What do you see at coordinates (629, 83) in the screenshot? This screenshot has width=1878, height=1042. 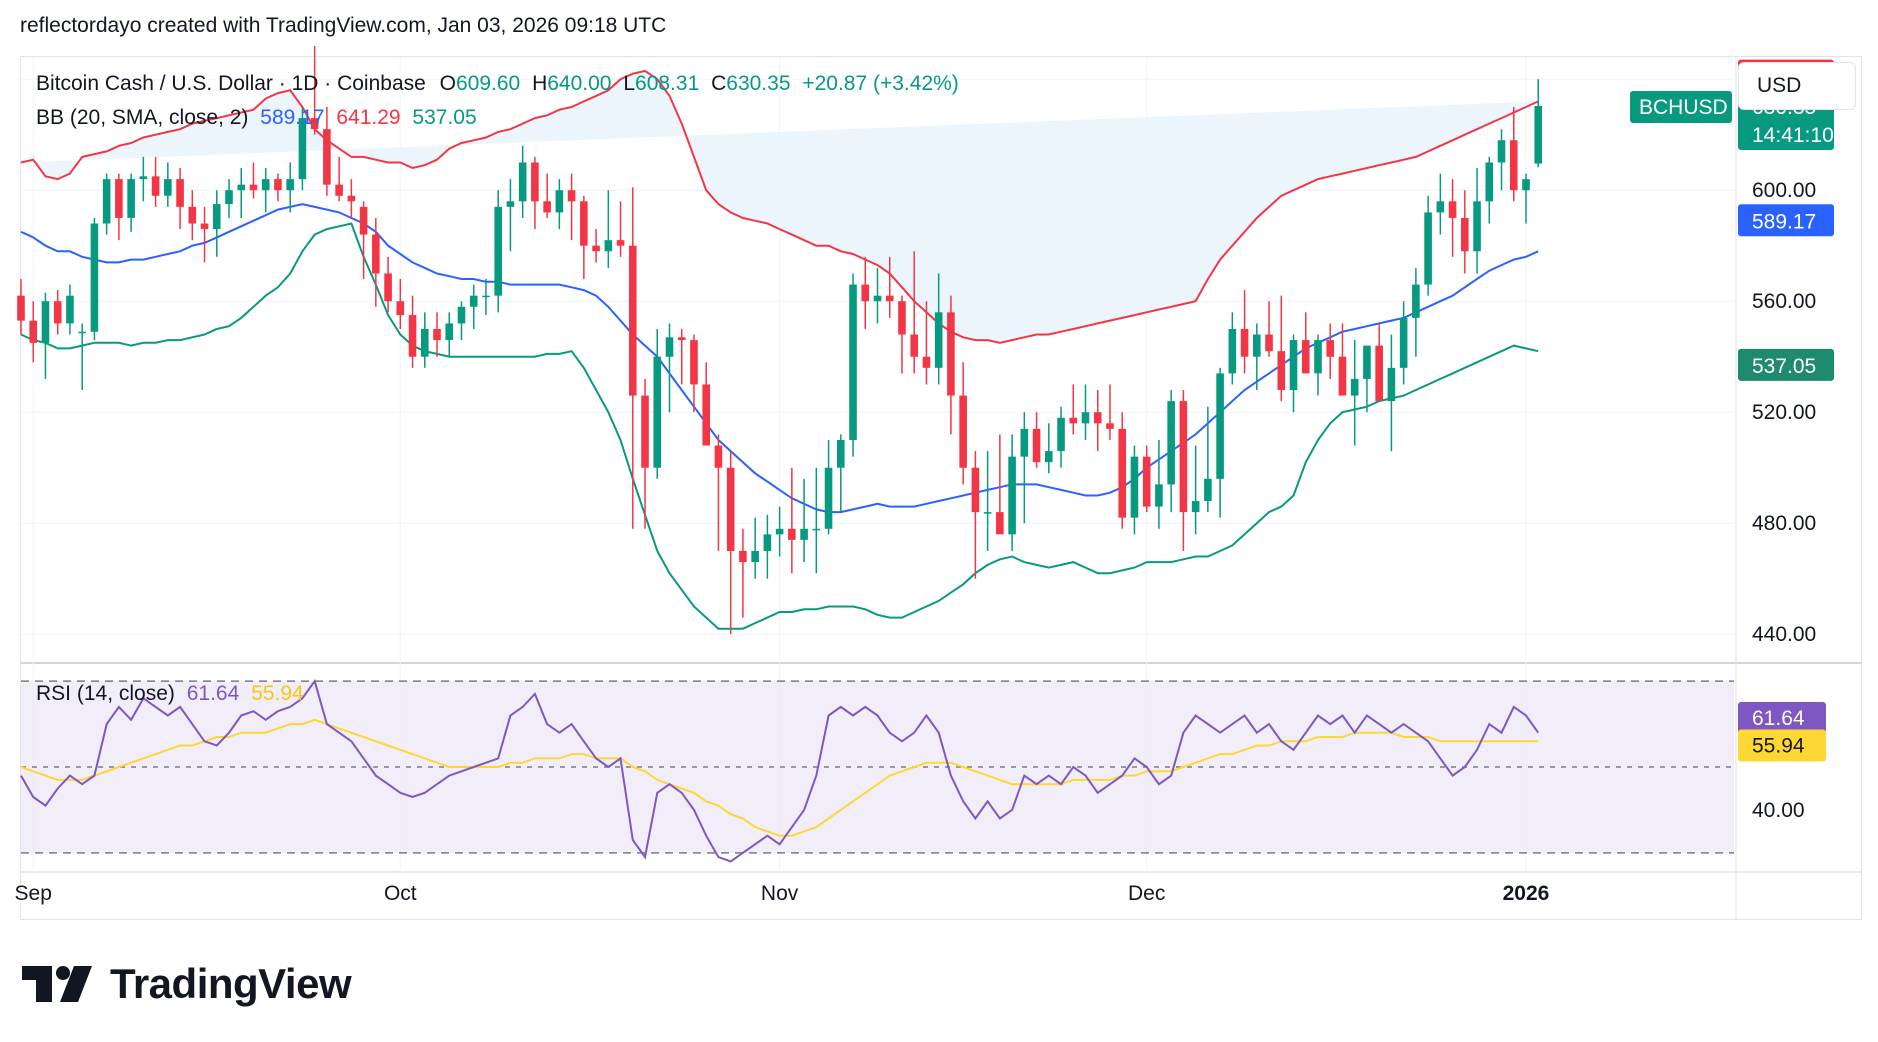 I see `low-label: L` at bounding box center [629, 83].